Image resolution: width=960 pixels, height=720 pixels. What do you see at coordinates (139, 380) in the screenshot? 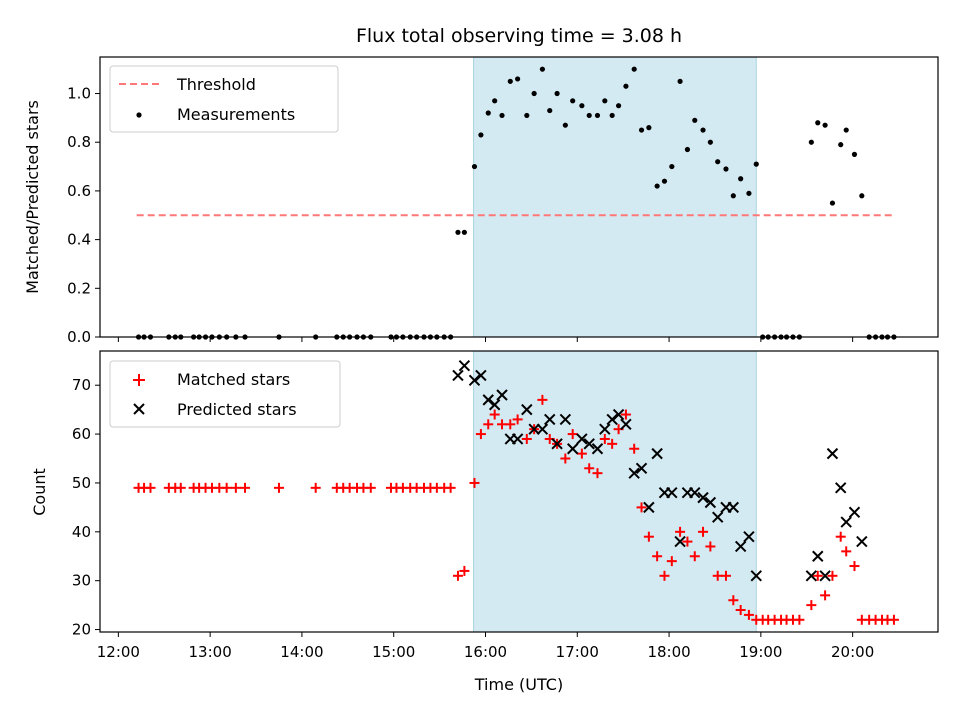
I see `matched-legend-swatch` at bounding box center [139, 380].